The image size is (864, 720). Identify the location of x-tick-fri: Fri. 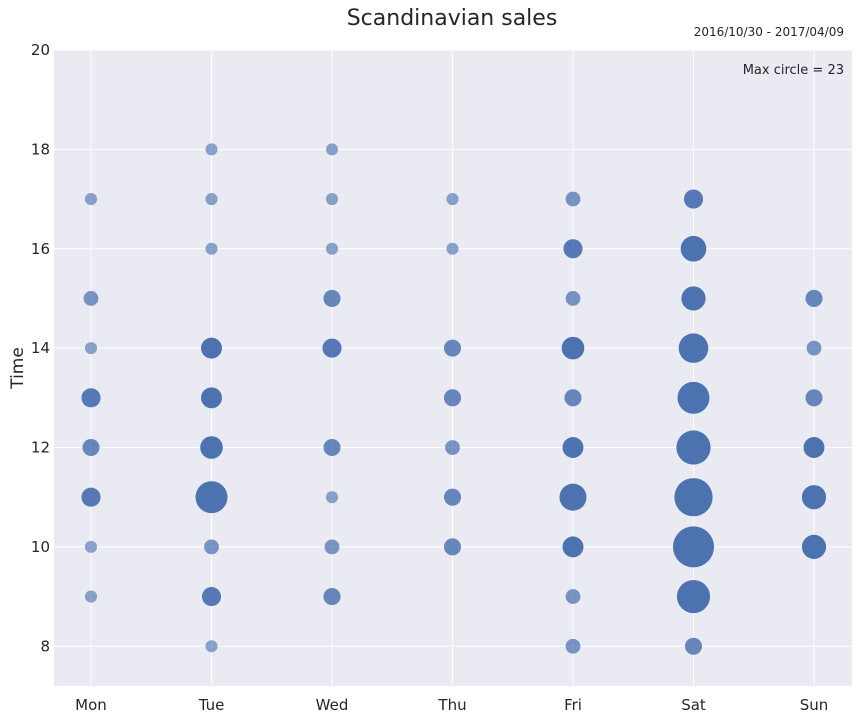
(573, 705).